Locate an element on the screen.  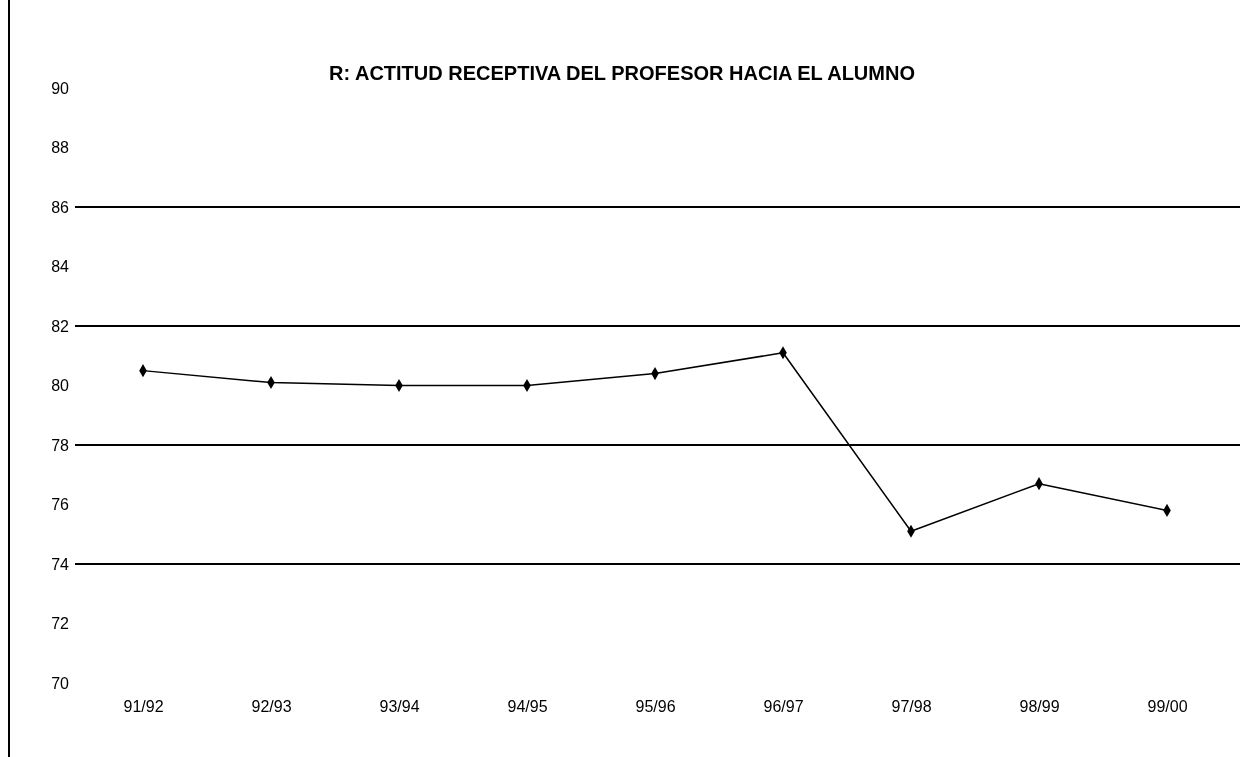
x-tick-label: 94/95 is located at coordinates (527, 707).